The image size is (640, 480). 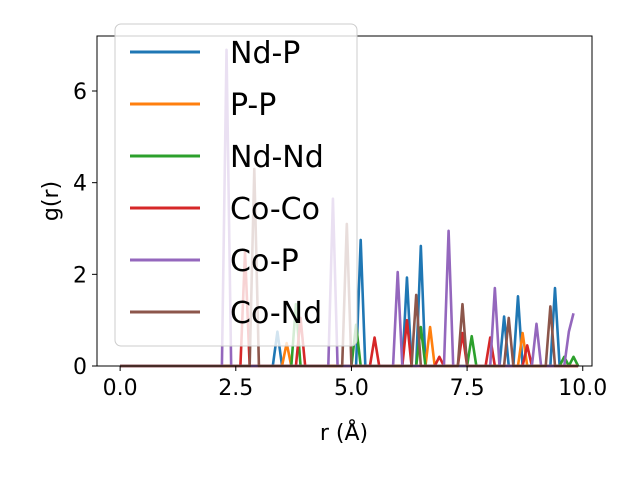 What do you see at coordinates (120, 388) in the screenshot?
I see `x-tick-label: 0.0` at bounding box center [120, 388].